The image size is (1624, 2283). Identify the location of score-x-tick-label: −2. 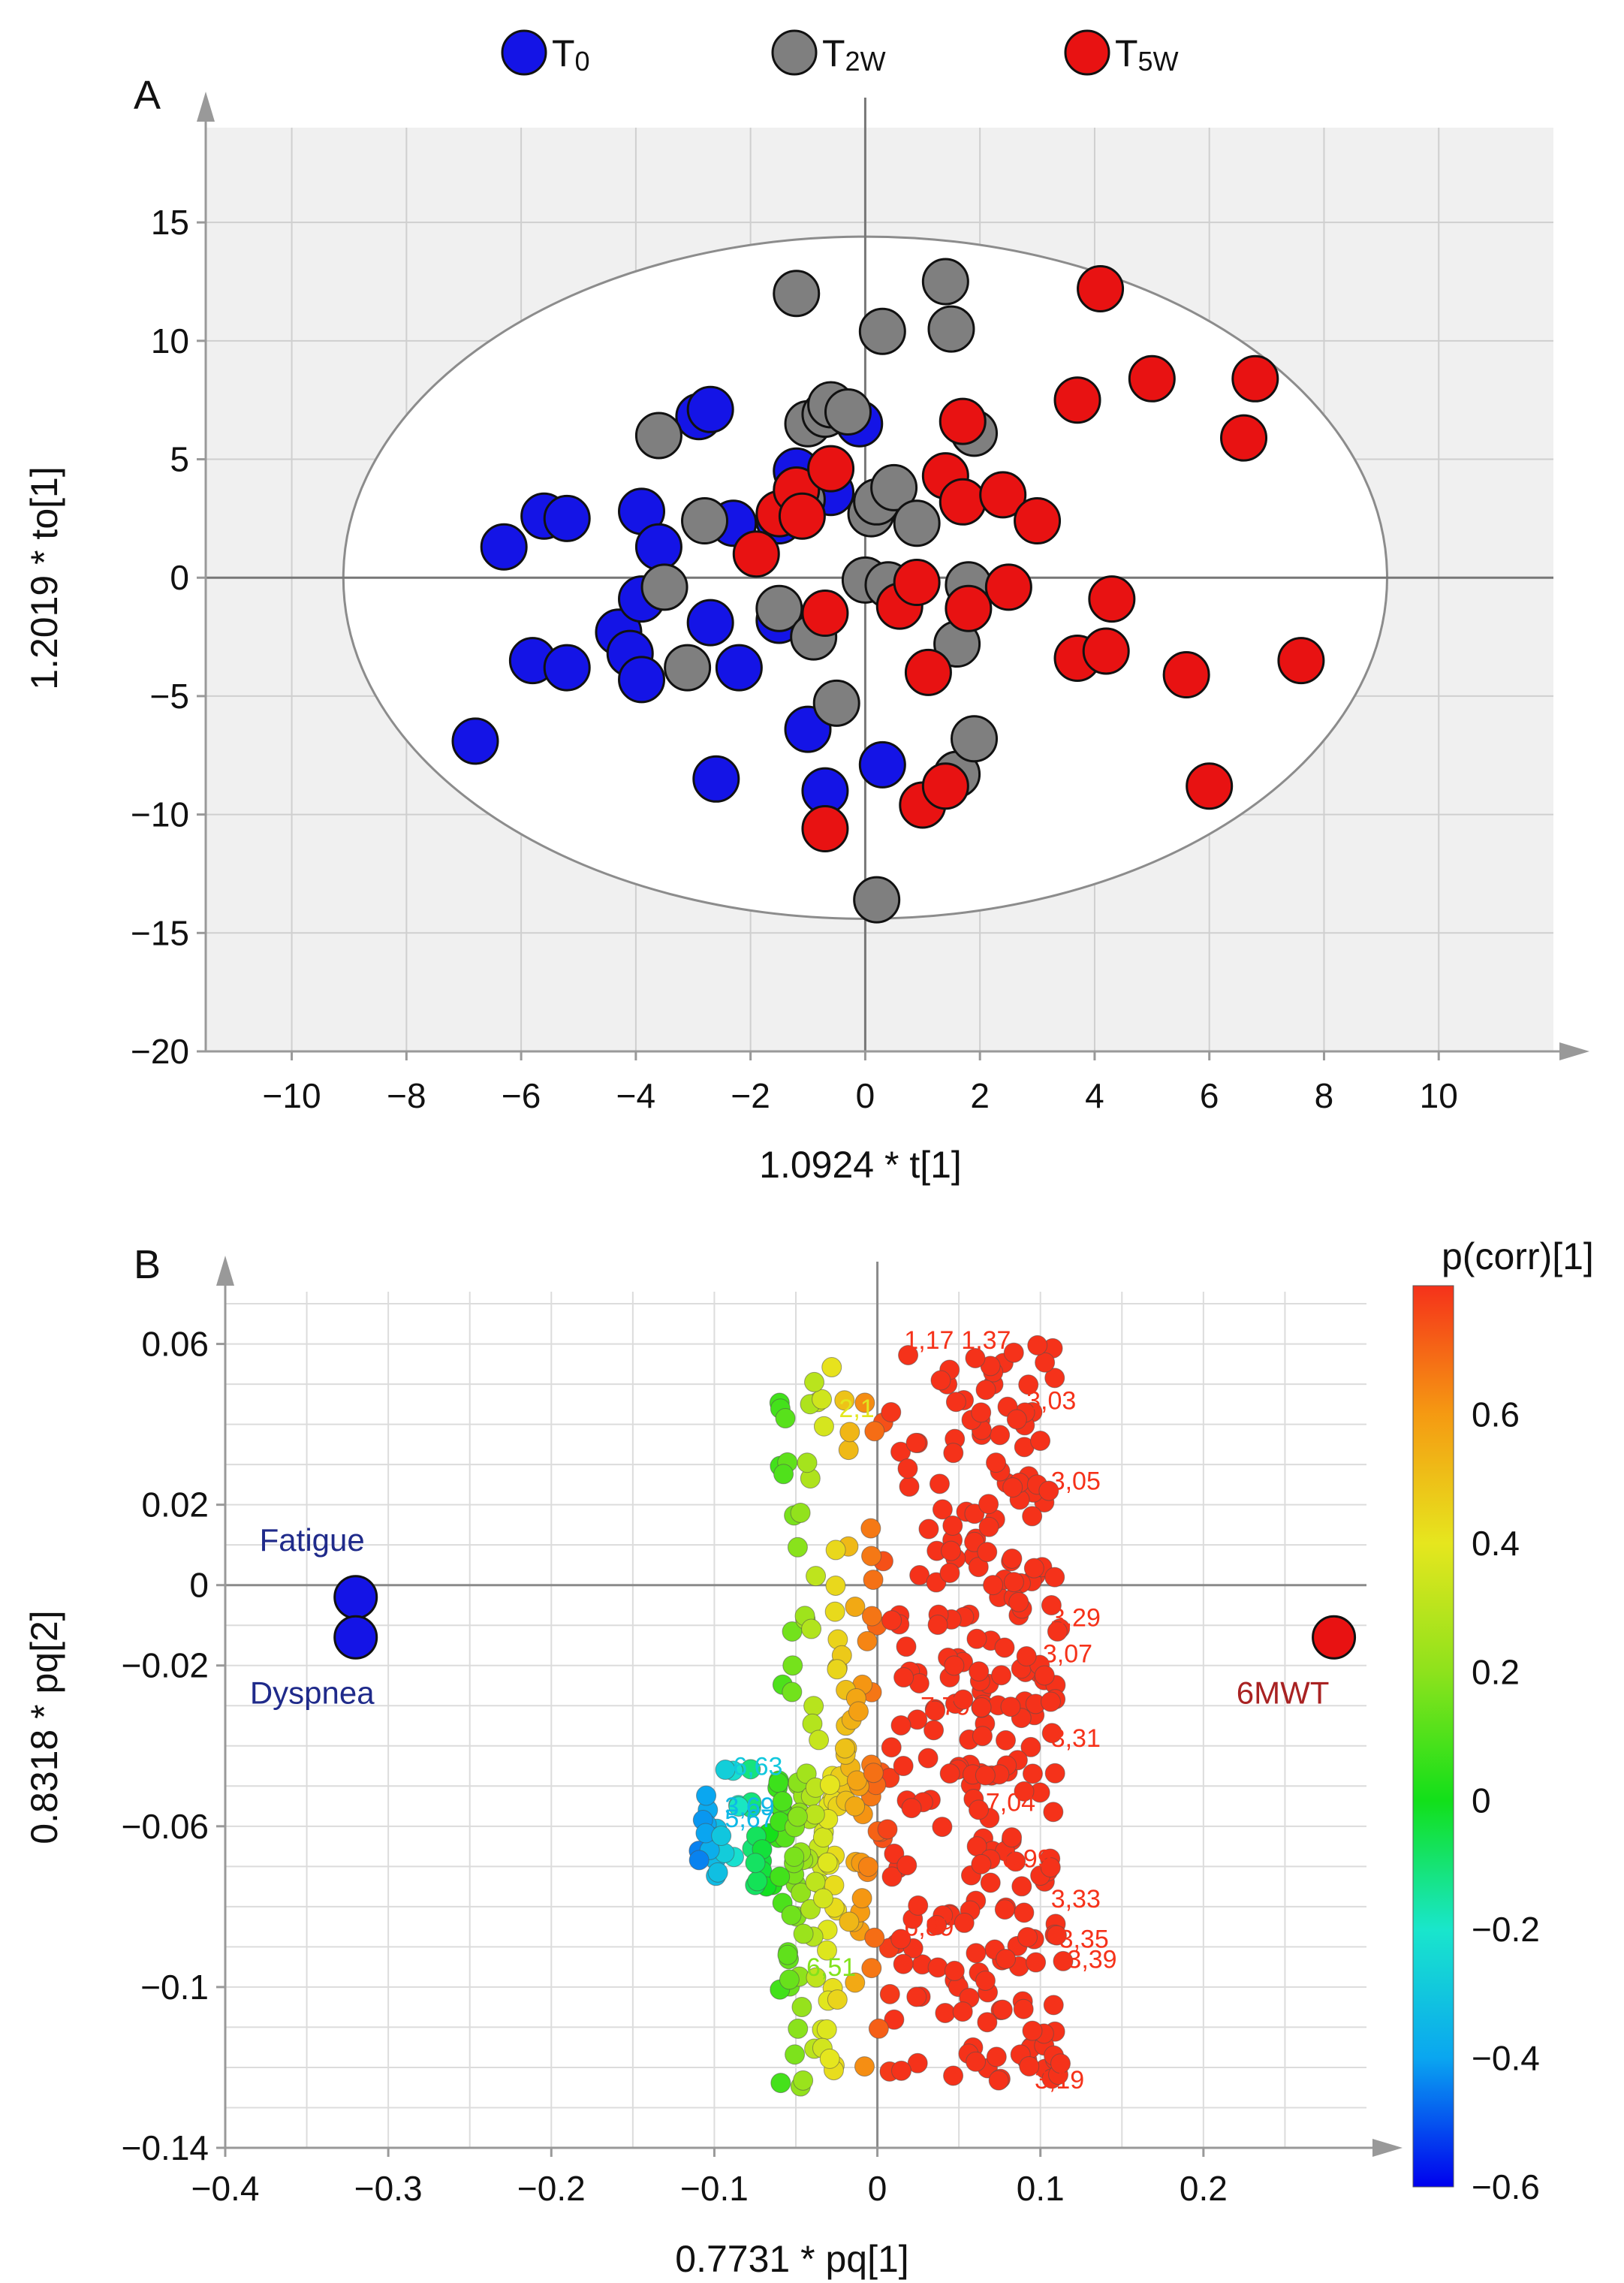
(750, 1095).